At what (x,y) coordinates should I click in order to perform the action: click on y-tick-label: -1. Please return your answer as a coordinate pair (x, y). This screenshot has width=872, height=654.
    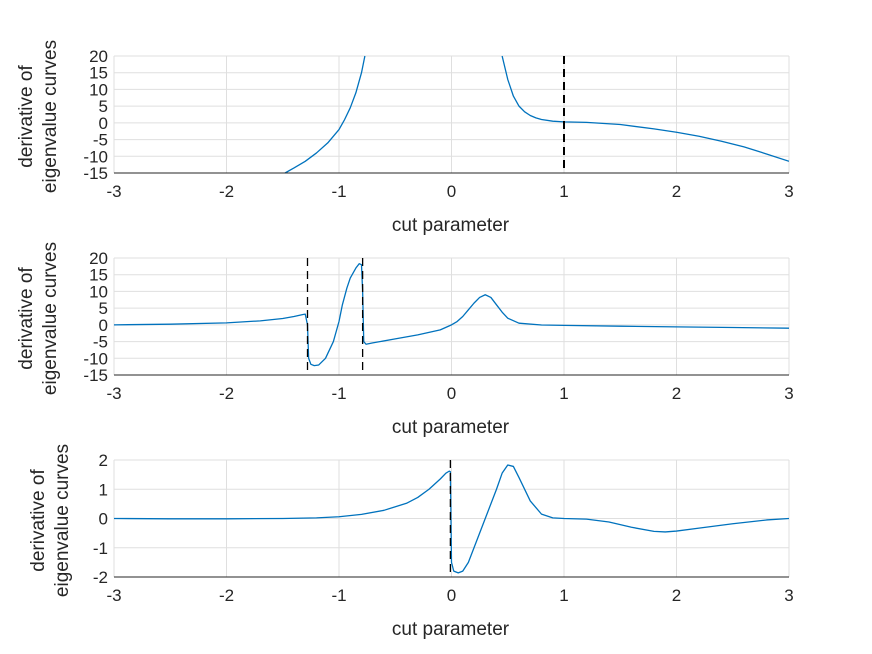
    Looking at the image, I should click on (100, 548).